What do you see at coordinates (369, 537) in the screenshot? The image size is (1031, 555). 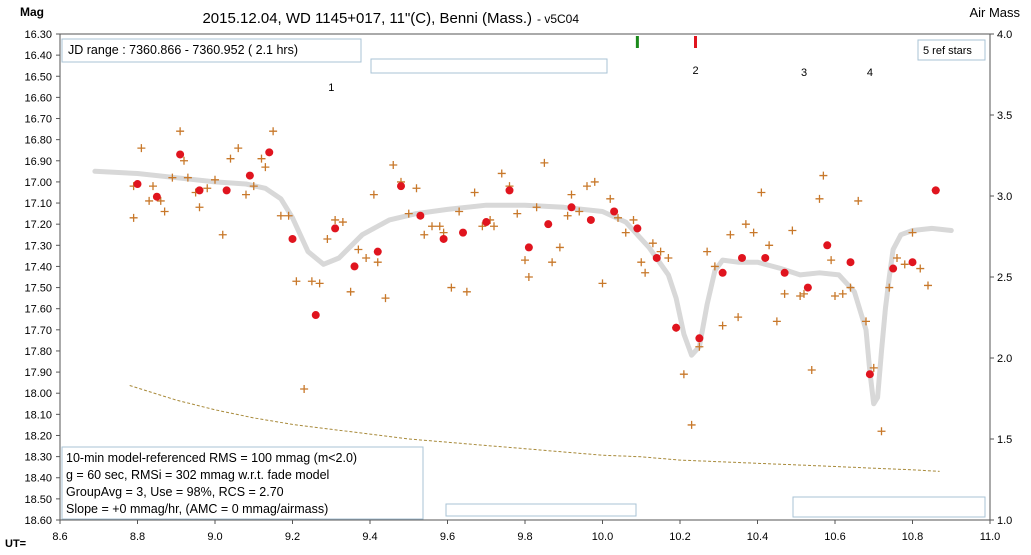 I see `x-tick-label: 9.4` at bounding box center [369, 537].